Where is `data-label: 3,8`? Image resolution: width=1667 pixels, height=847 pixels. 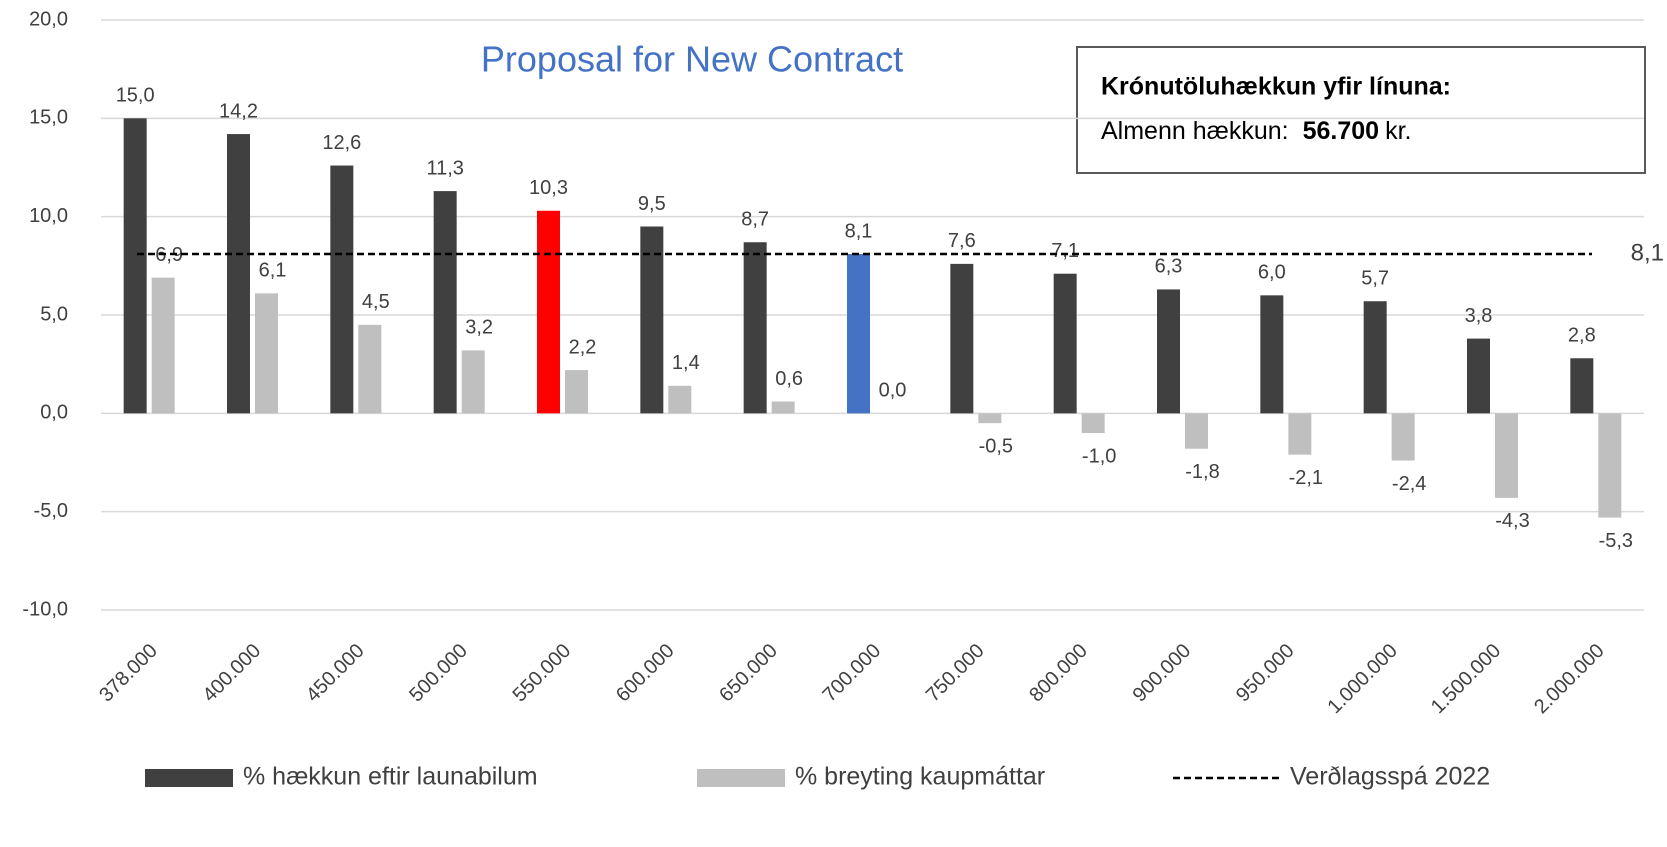
data-label: 3,8 is located at coordinates (1479, 316).